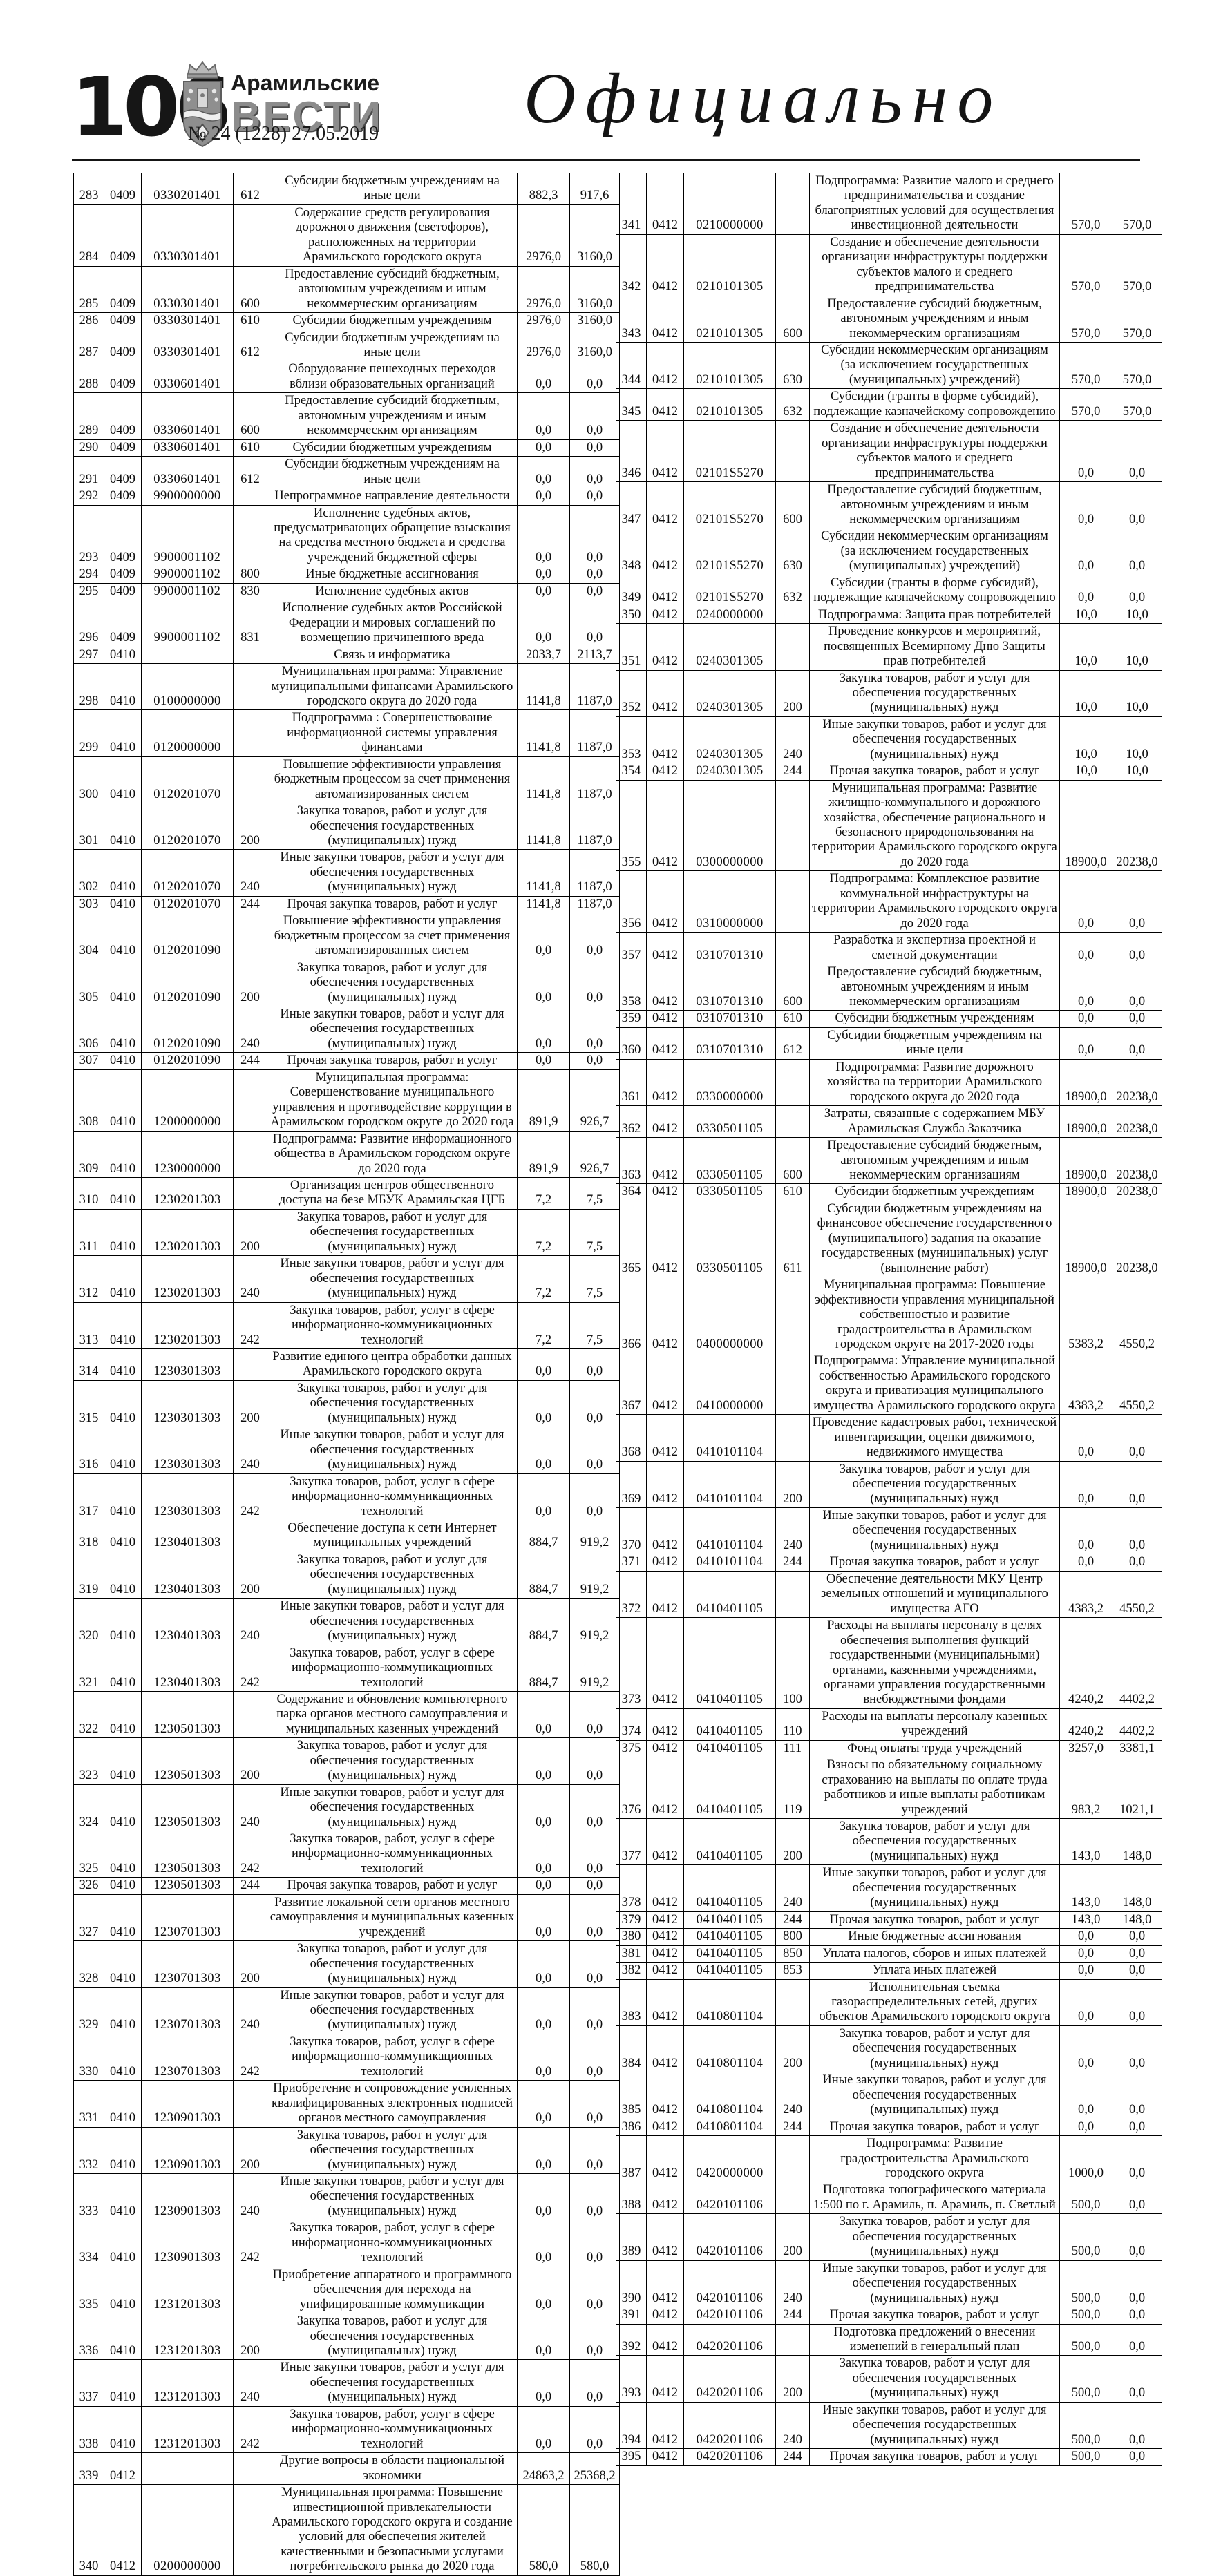 The width and height of the screenshot is (1212, 2576). Describe the element at coordinates (1085, 1082) in the screenshot. I see `amount-2019: 18900,0` at that location.